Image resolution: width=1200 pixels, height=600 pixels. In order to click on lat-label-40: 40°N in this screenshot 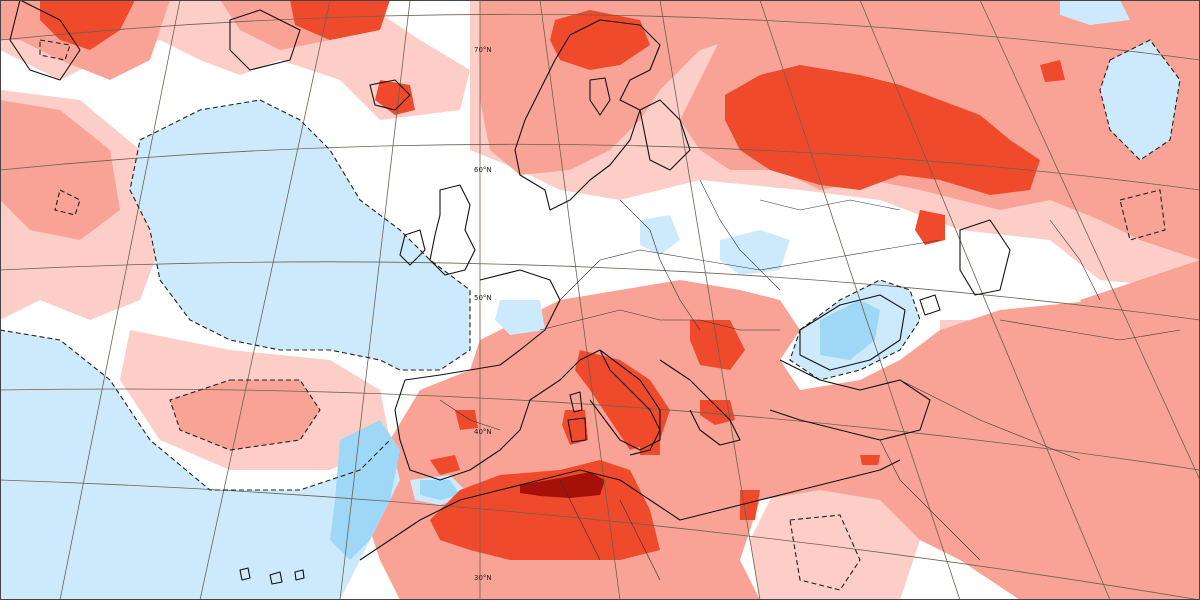, I will do `click(483, 432)`.